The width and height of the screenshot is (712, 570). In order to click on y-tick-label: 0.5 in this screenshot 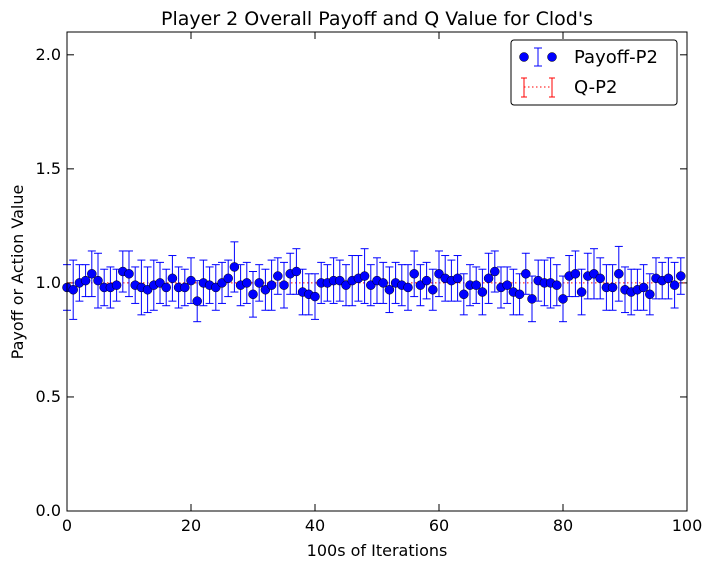, I will do `click(48, 396)`.